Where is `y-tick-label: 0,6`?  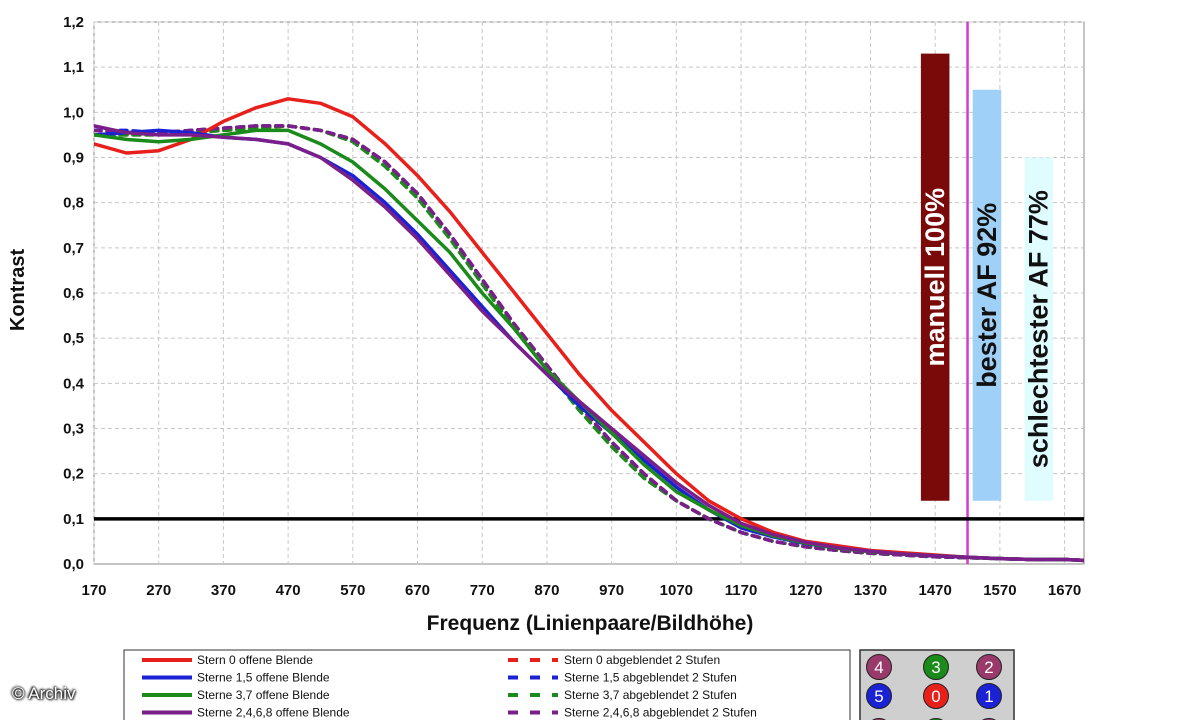 y-tick-label: 0,6 is located at coordinates (73, 293).